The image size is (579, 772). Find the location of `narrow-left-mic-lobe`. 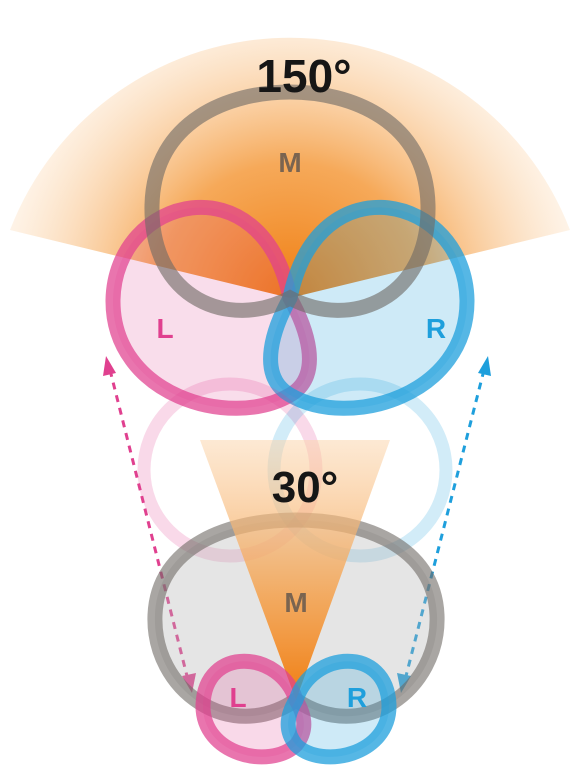

narrow-left-mic-lobe is located at coordinates (253, 709).